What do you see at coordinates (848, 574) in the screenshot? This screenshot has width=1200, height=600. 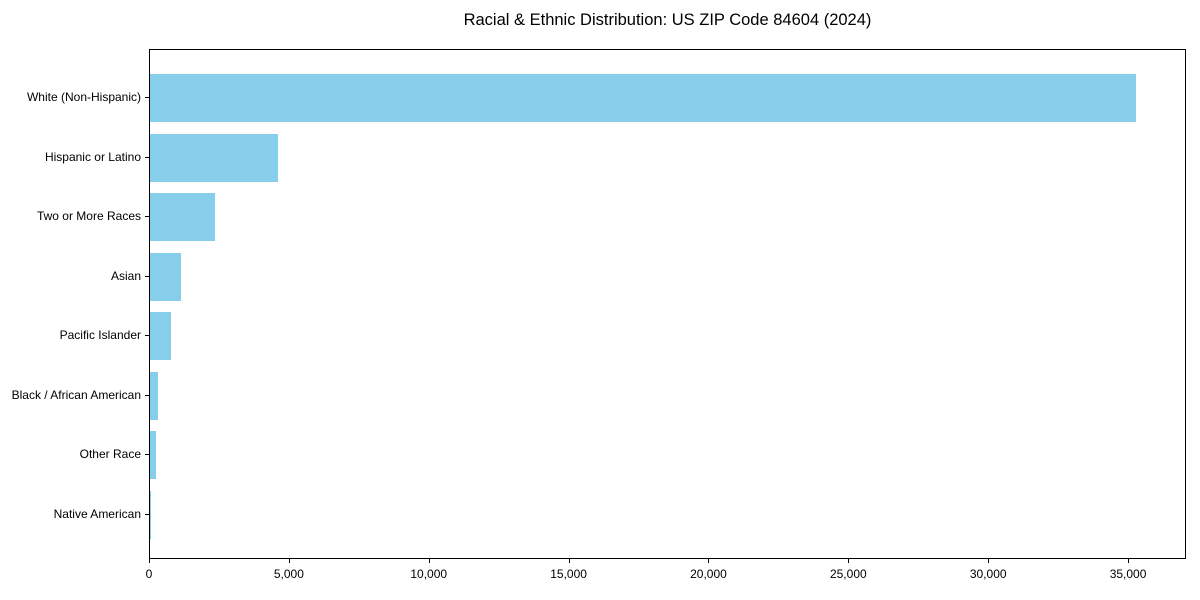 I see `x-tick-label: 25,000` at bounding box center [848, 574].